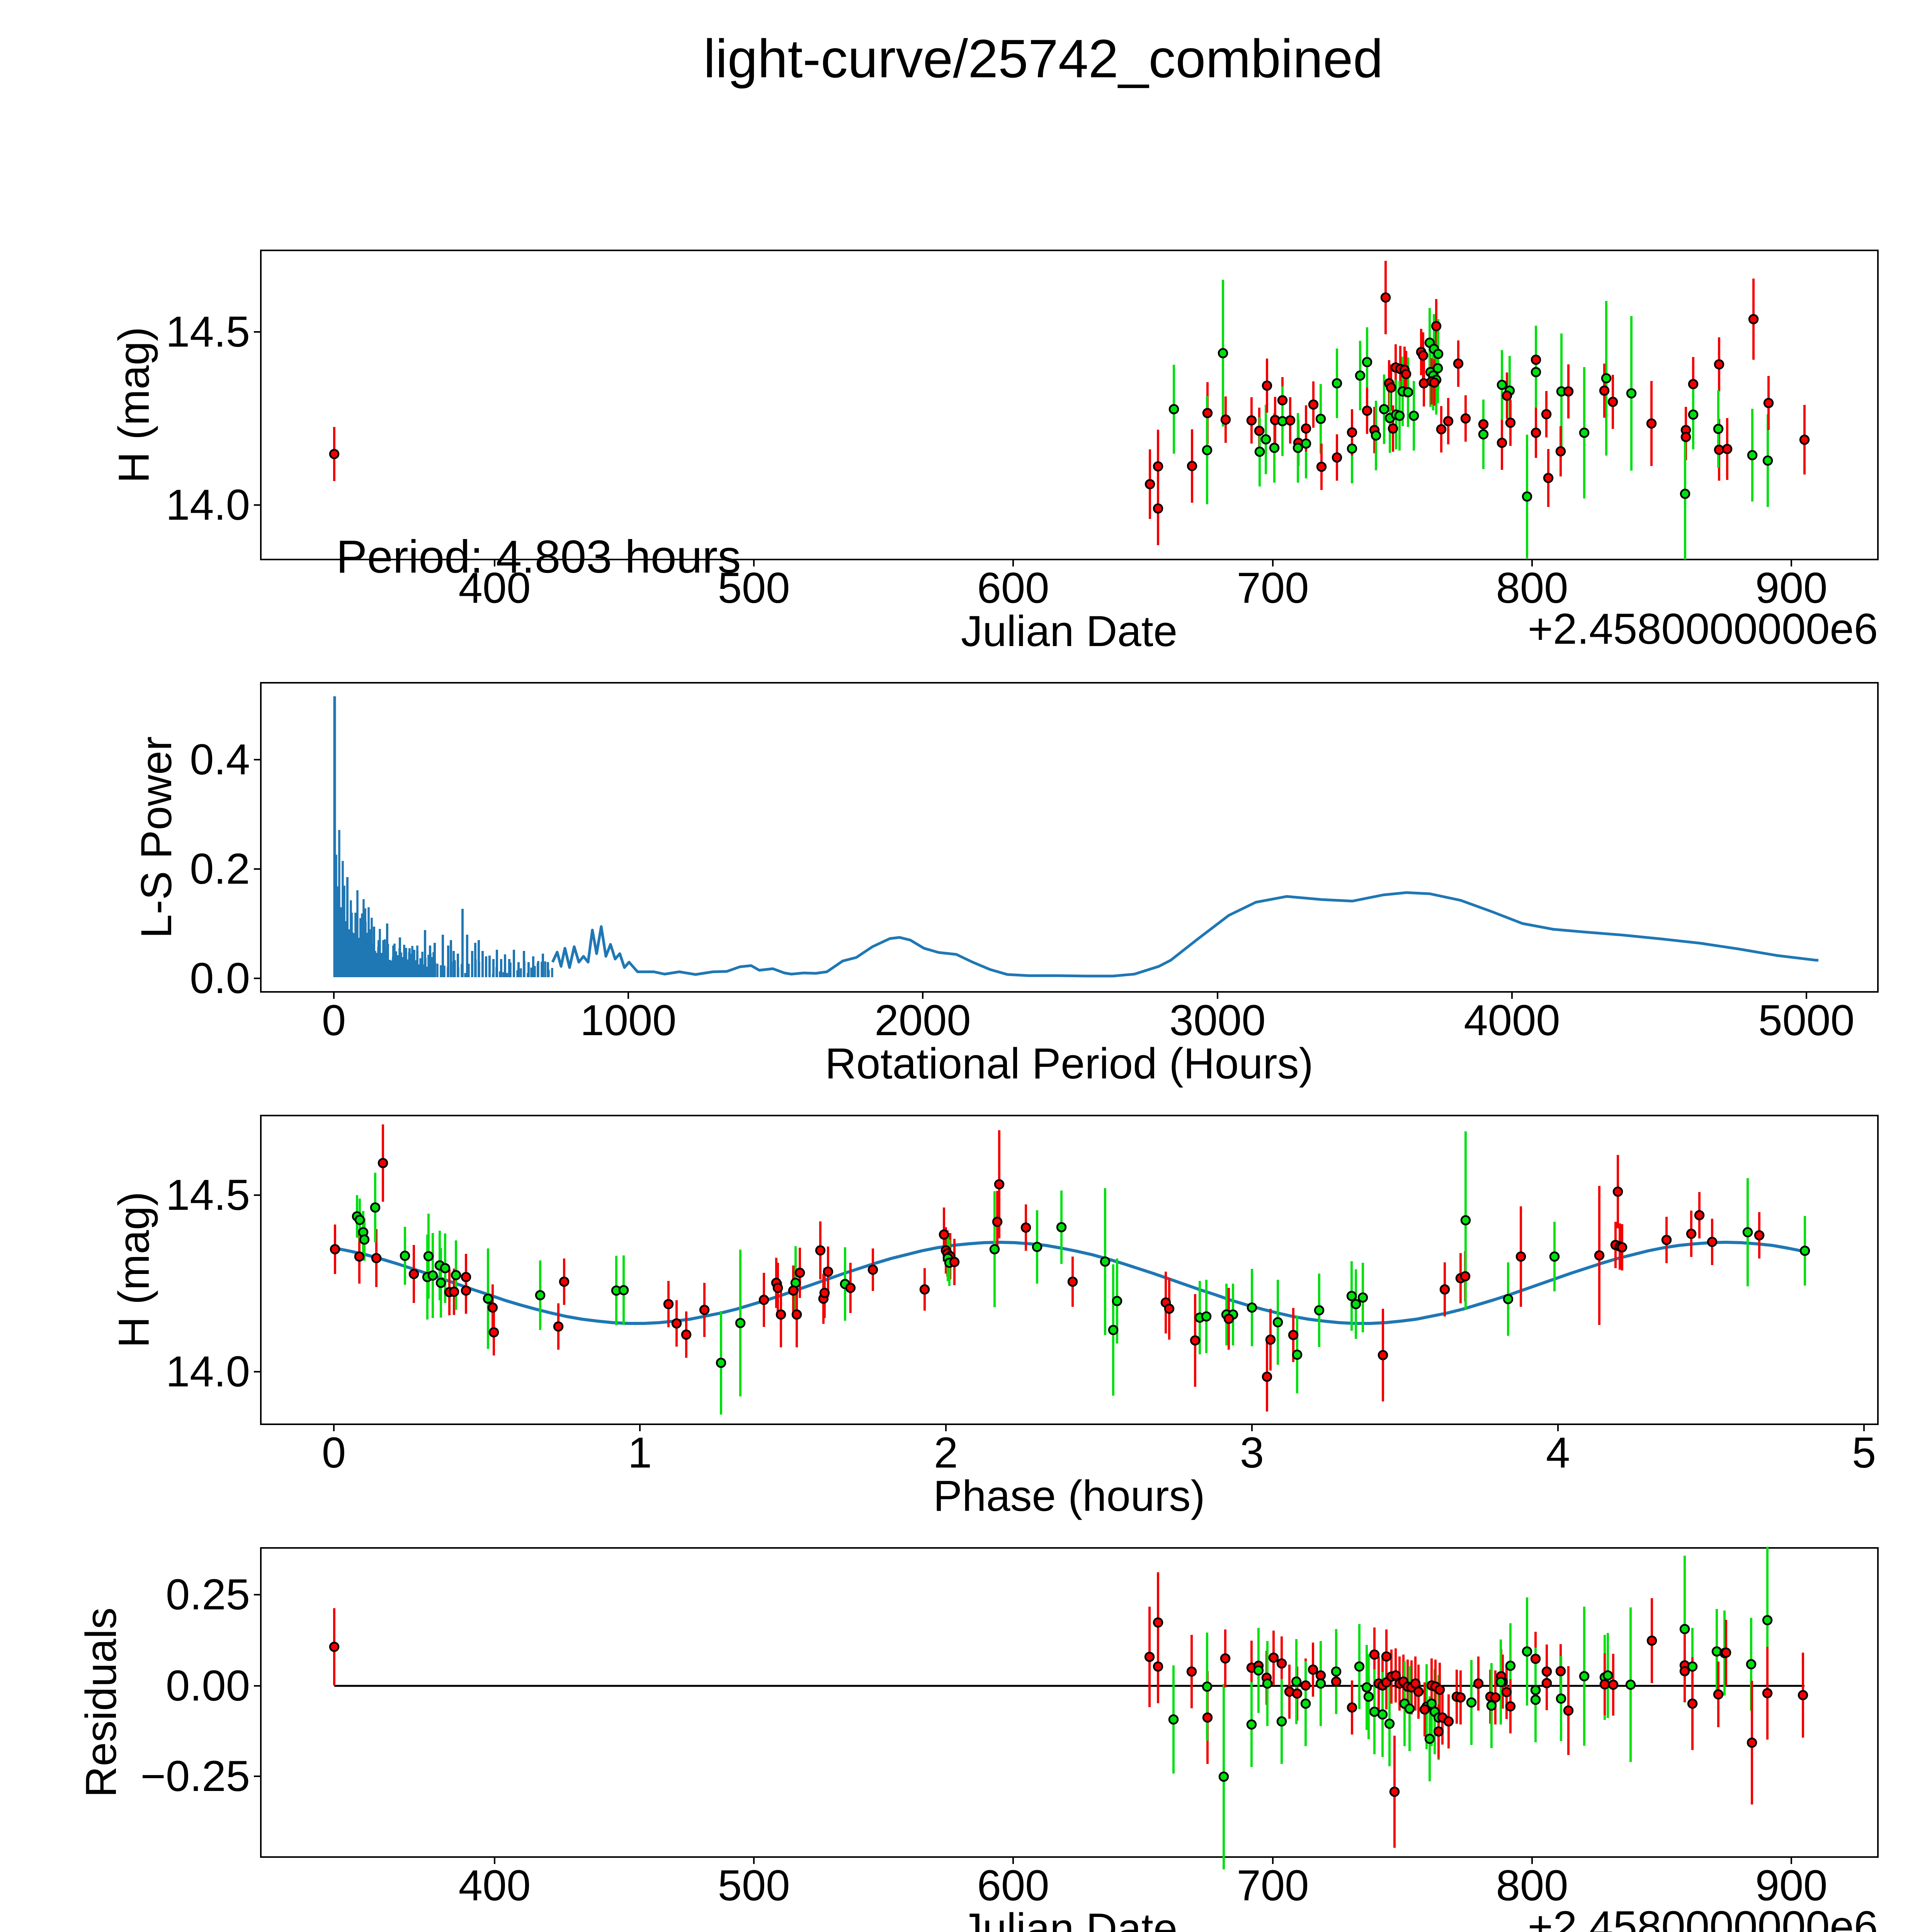 The image size is (1932, 1932). Describe the element at coordinates (946, 1453) in the screenshot. I see `svg-text: 2` at that location.